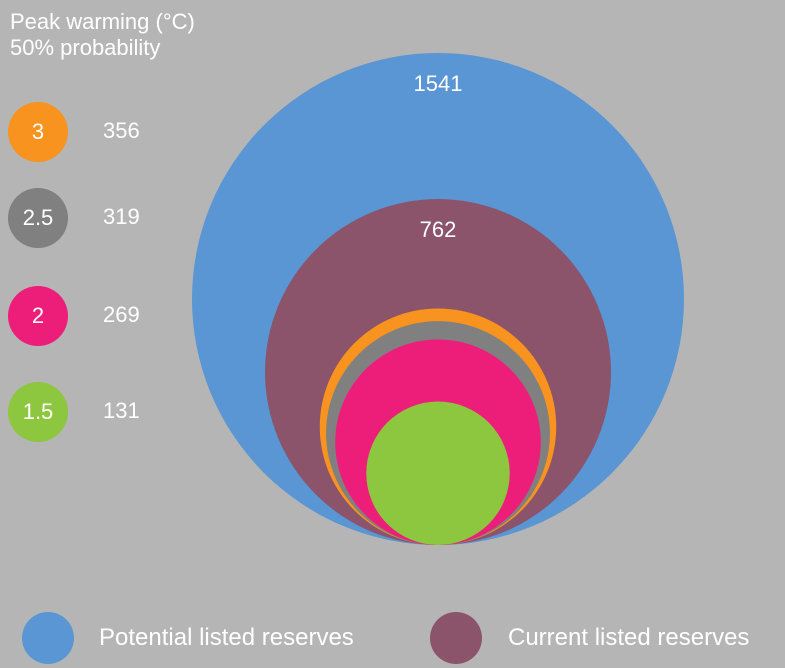  Describe the element at coordinates (456, 638) in the screenshot. I see `legend-swatch-current` at that location.